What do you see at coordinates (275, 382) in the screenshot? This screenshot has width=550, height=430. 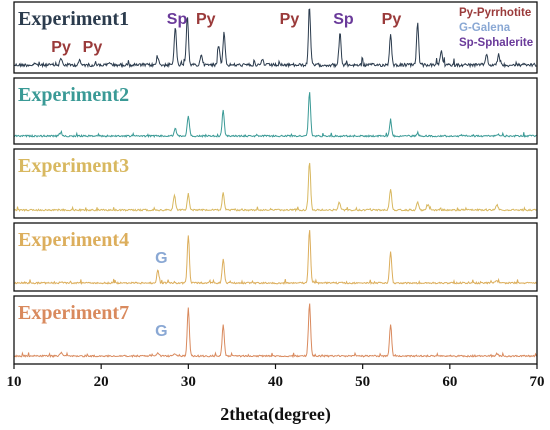 I see `x-tick-label-4: 40` at bounding box center [275, 382].